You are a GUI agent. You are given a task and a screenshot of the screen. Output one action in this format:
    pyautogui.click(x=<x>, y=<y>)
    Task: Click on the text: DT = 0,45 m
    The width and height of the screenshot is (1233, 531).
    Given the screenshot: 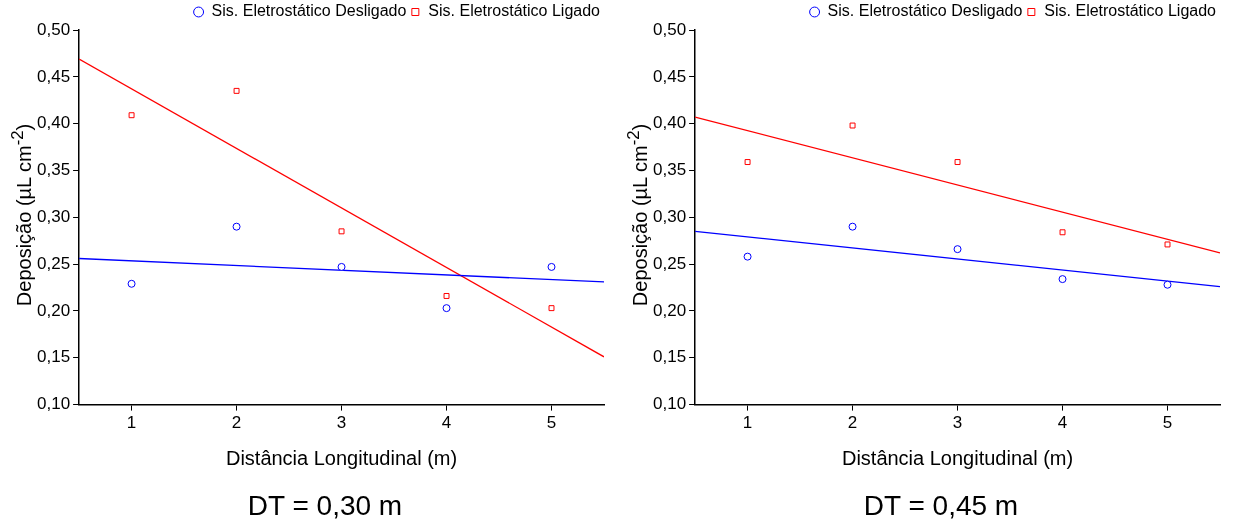 What is the action you would take?
    pyautogui.click(x=941, y=506)
    